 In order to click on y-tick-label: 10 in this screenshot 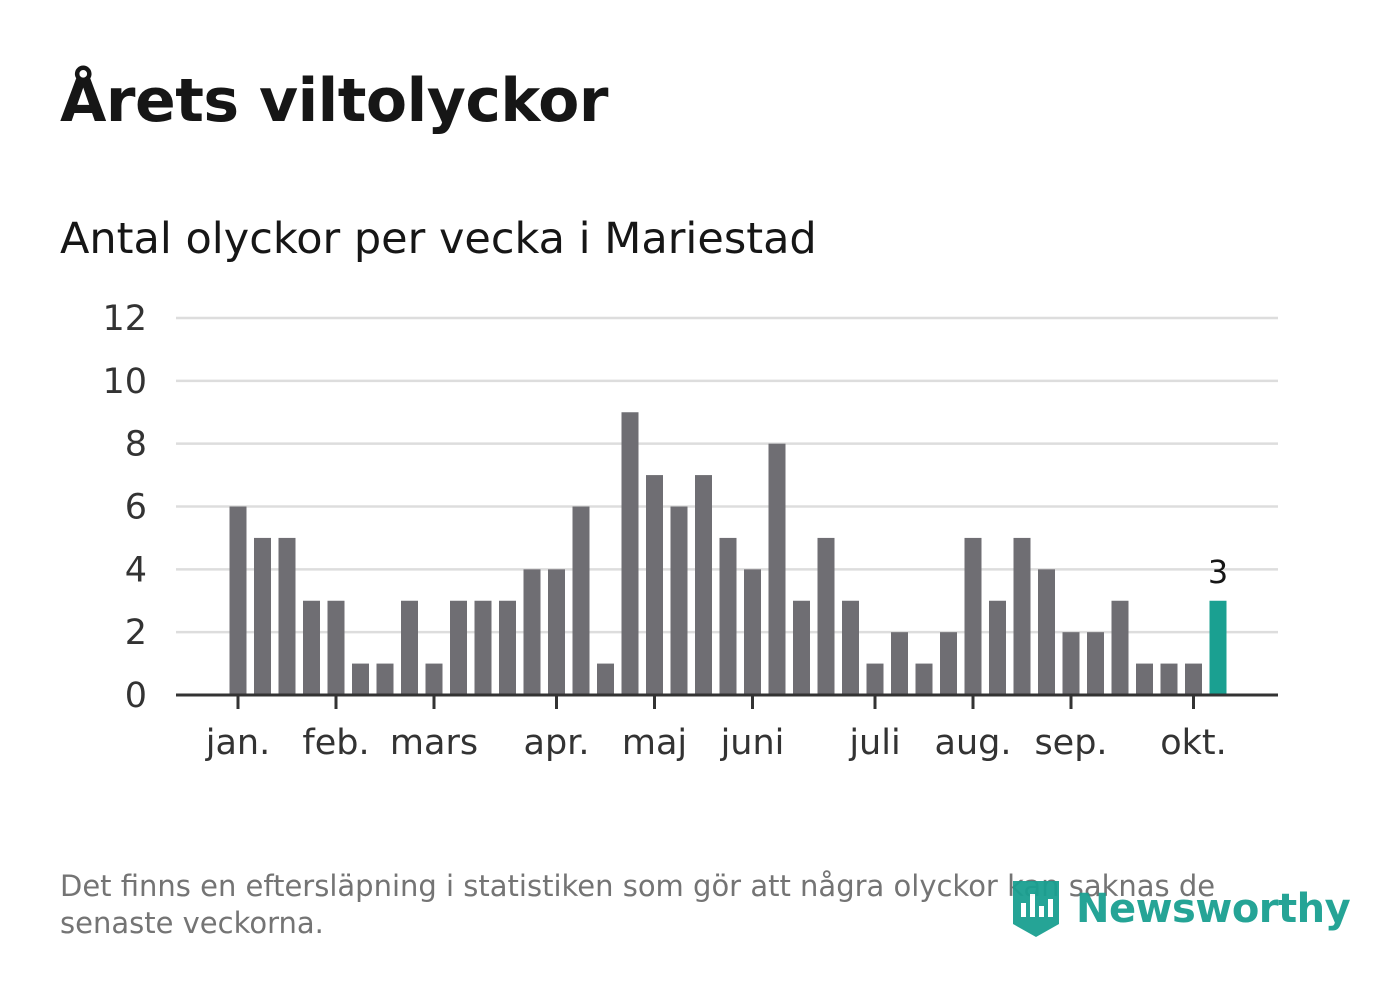, I will do `click(124, 382)`.